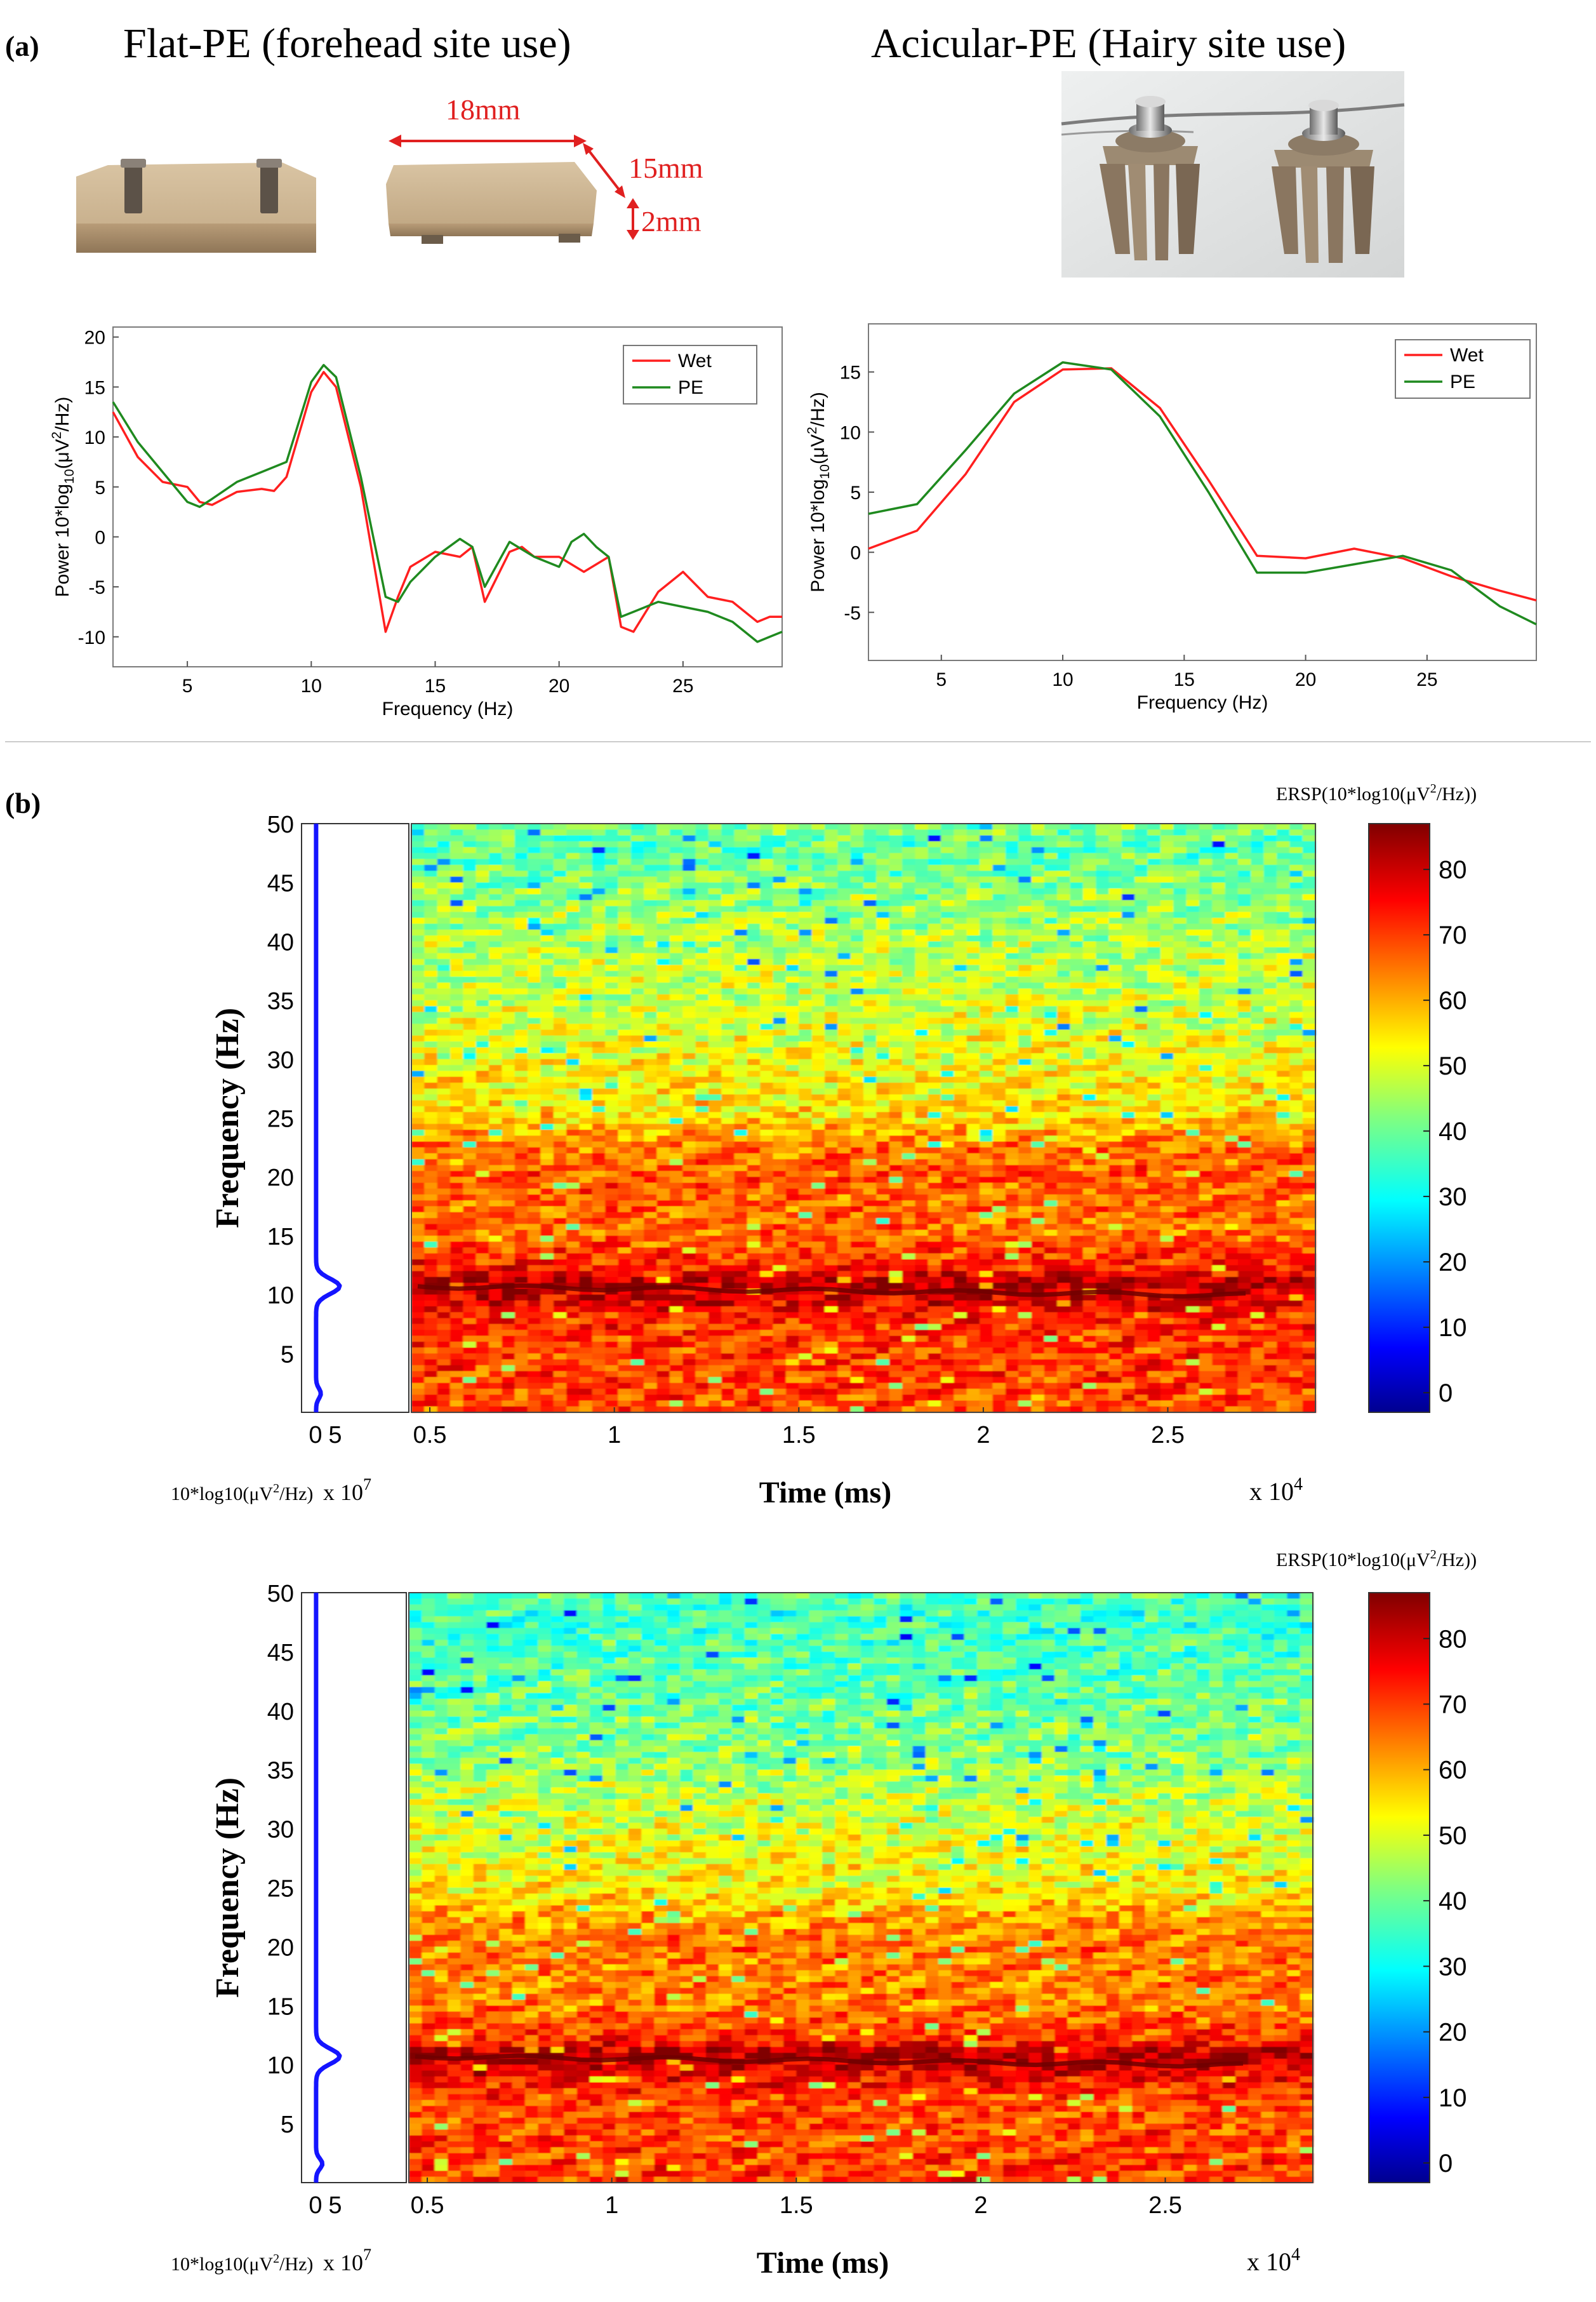 This screenshot has width=1596, height=2302. What do you see at coordinates (683, 686) in the screenshot?
I see `x-tick-label: 25` at bounding box center [683, 686].